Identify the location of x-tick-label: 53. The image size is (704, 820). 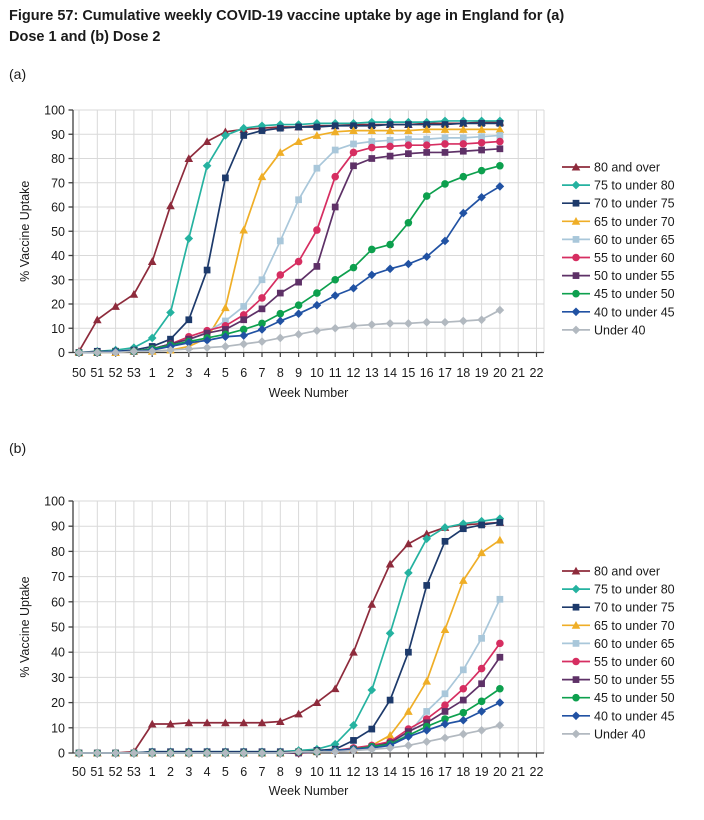
(134, 772).